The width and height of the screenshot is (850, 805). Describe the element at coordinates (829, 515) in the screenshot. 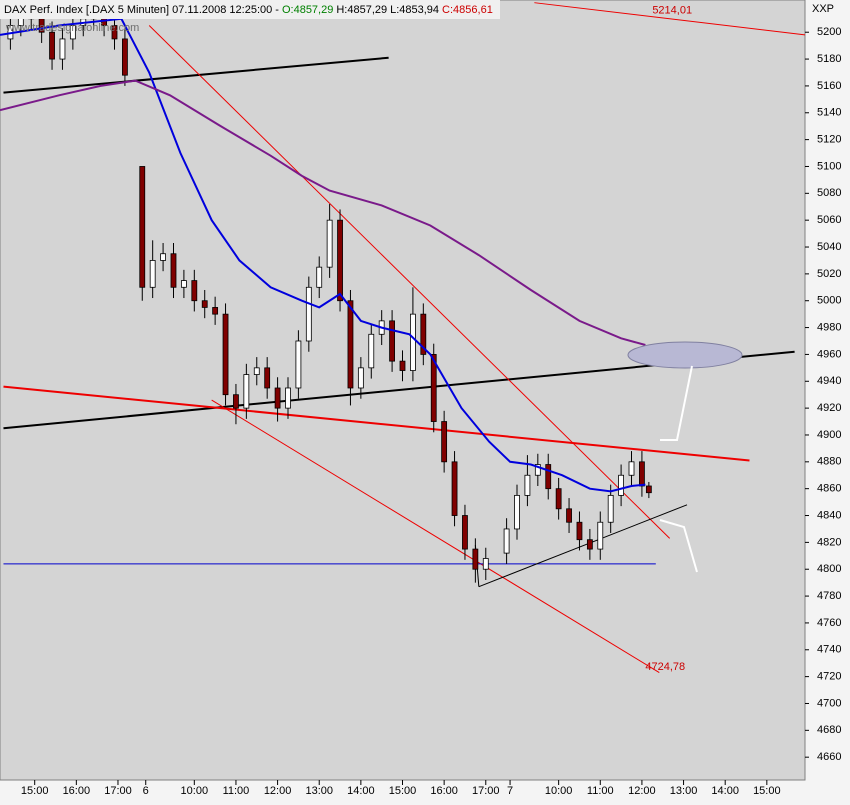

I see `y-tick-label: 4840` at that location.